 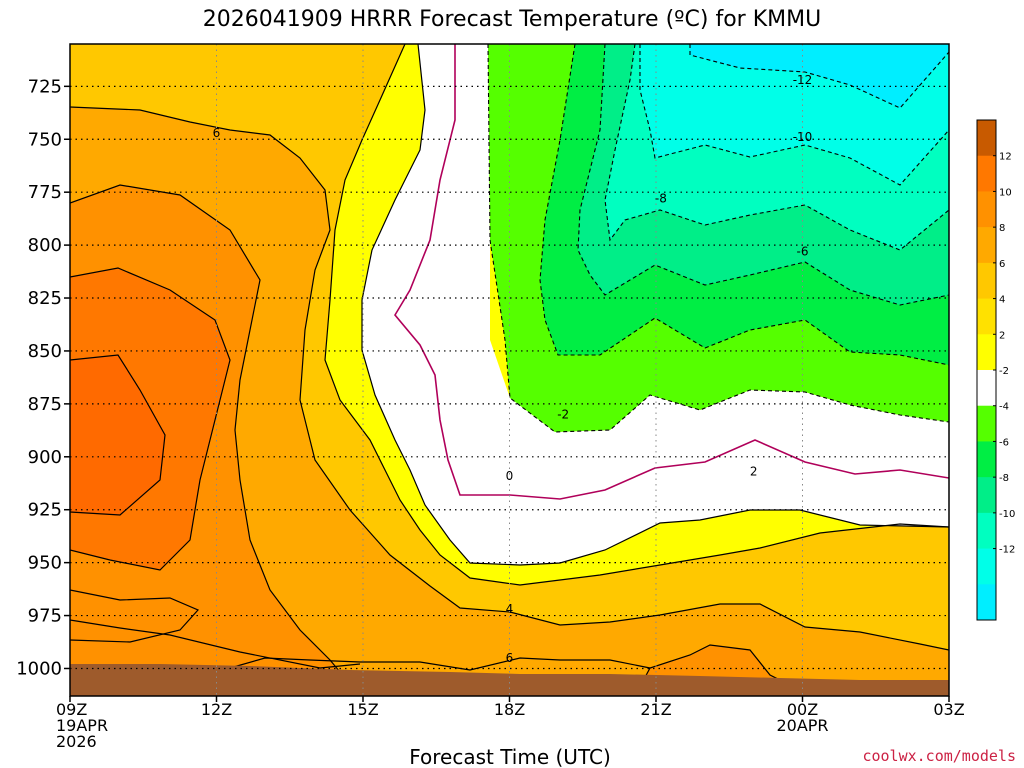 I want to click on contour-4-lower, so click(x=215, y=644).